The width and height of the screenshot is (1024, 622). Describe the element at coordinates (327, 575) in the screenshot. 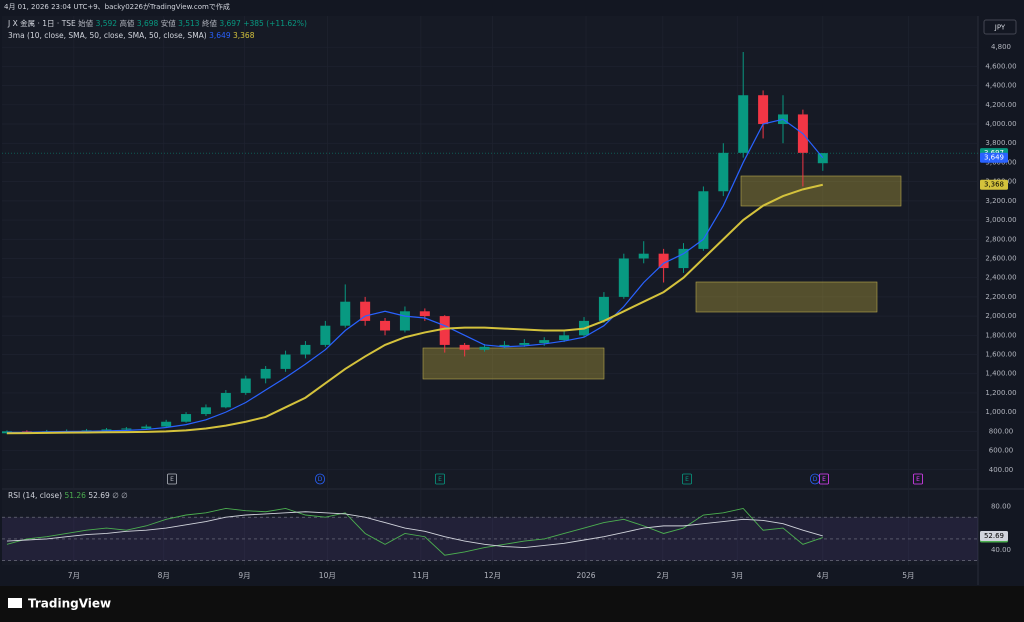

I see `x-tick-label: 10月` at that location.